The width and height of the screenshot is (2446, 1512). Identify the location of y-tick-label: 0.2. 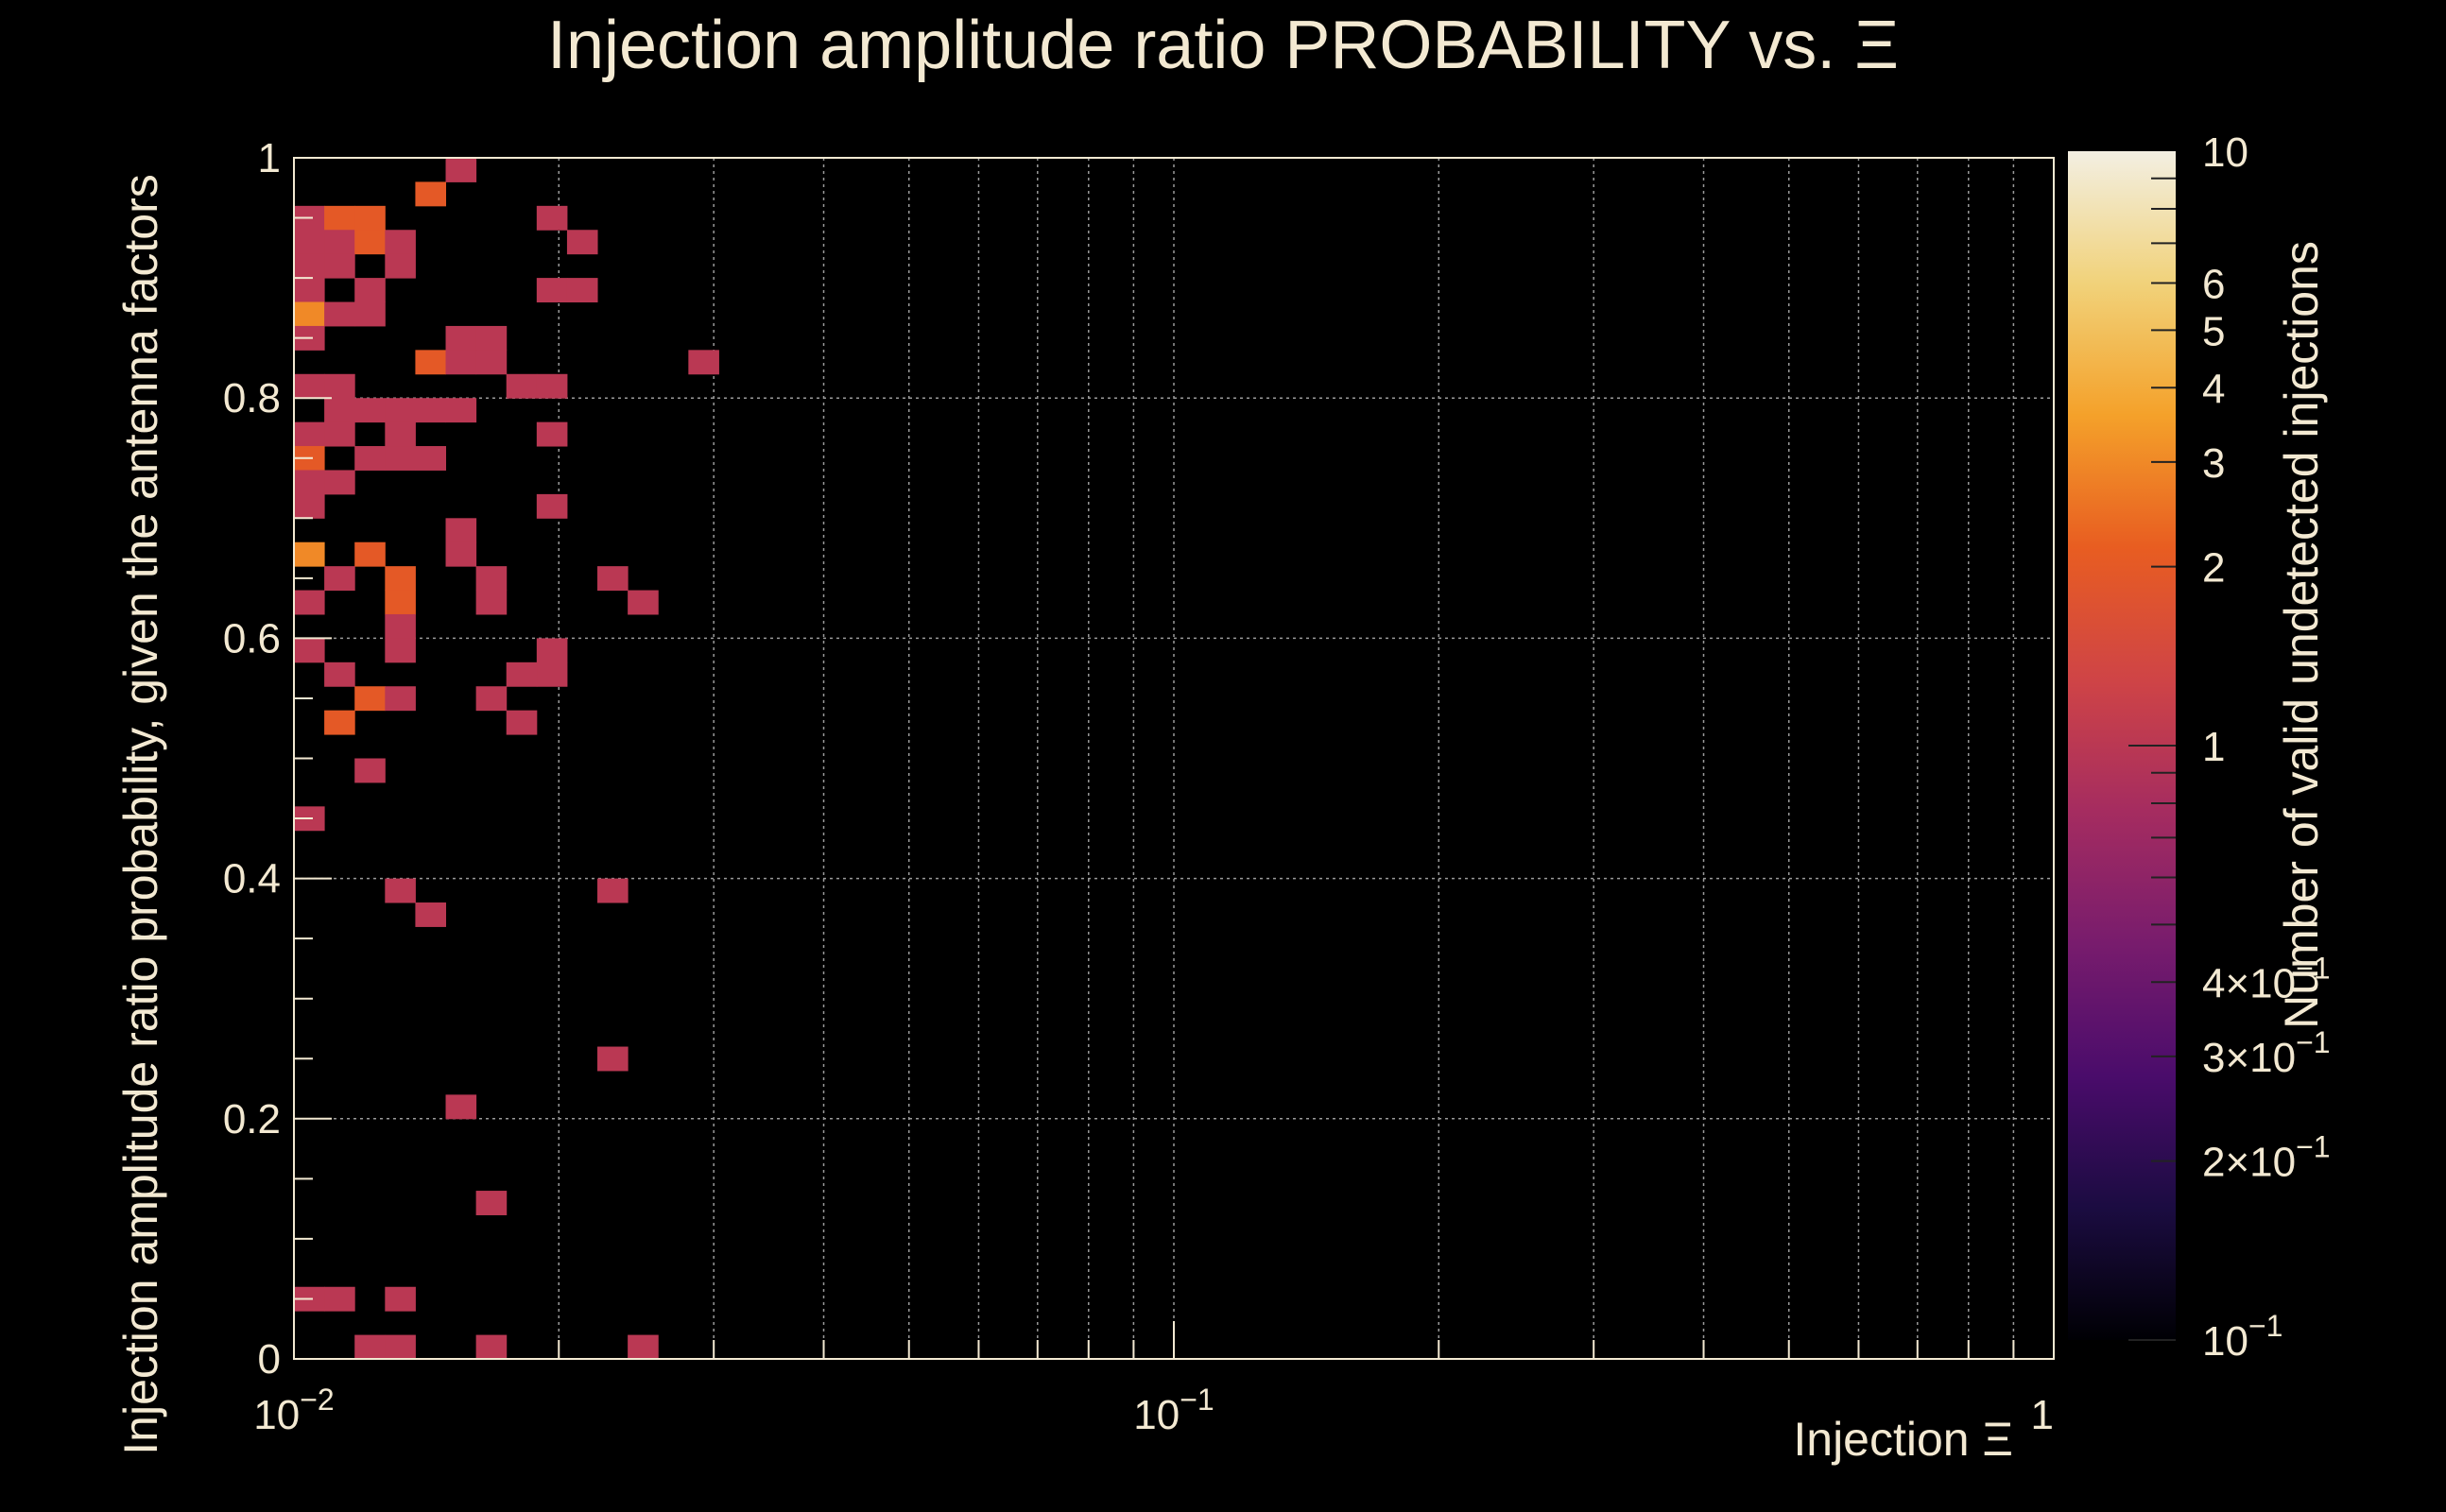
(252, 1119).